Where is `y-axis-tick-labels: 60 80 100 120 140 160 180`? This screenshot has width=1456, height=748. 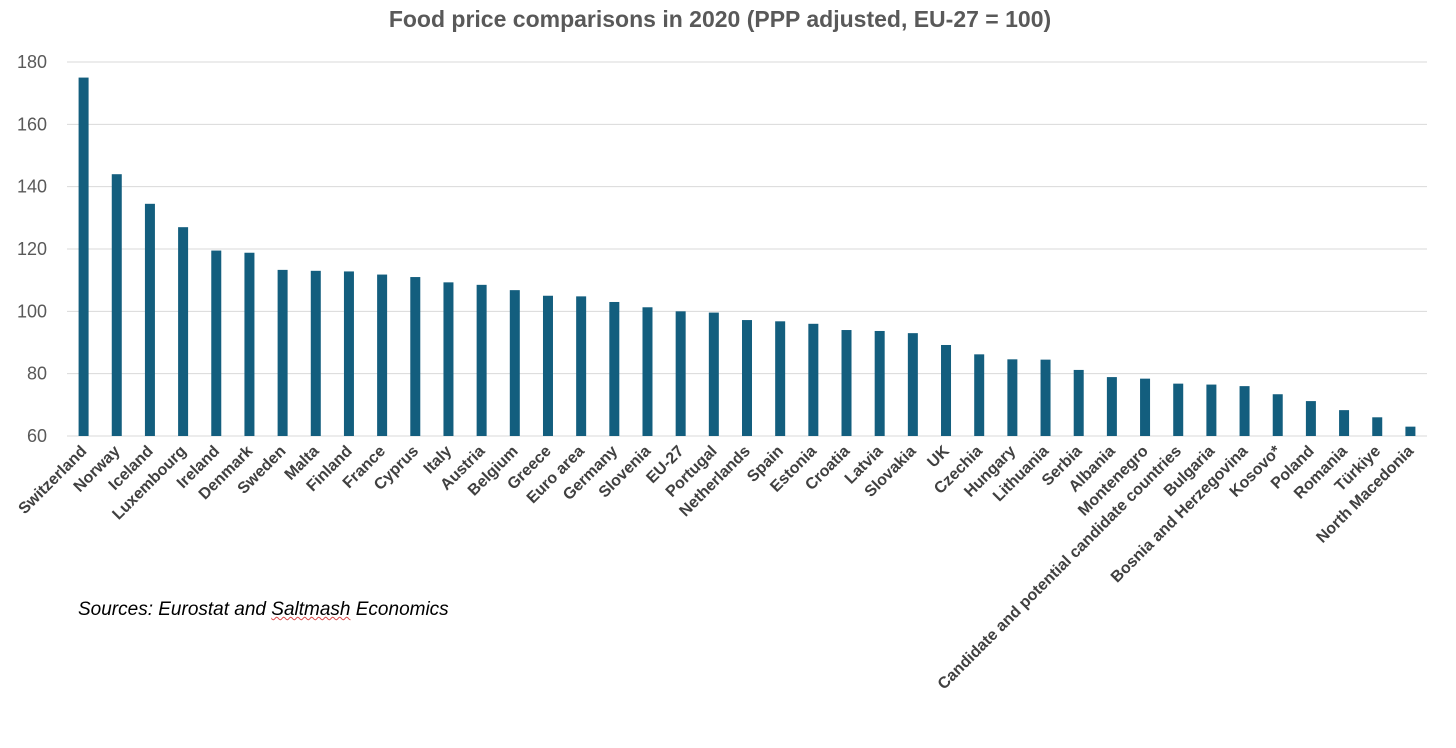
y-axis-tick-labels: 60 80 100 120 140 160 180 is located at coordinates (32, 249).